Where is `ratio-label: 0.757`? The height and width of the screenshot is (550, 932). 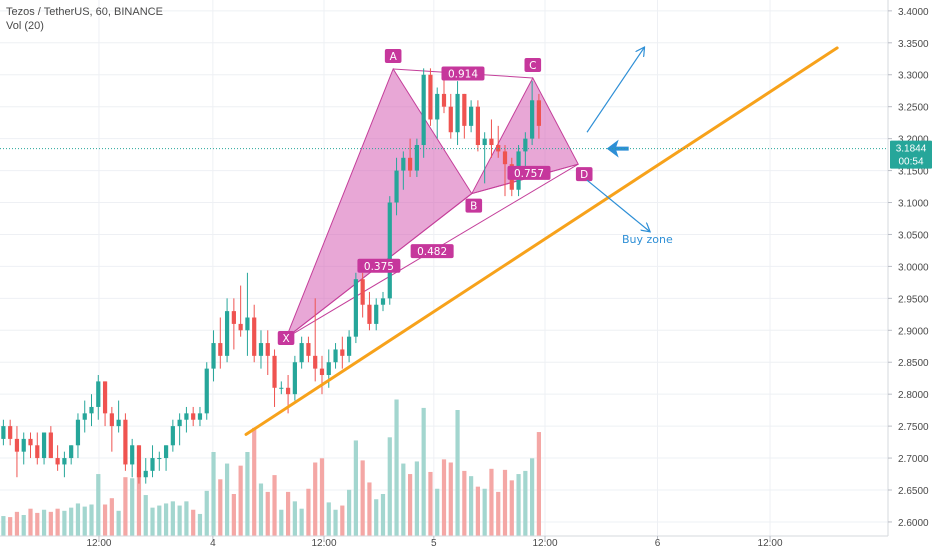 ratio-label: 0.757 is located at coordinates (529, 174).